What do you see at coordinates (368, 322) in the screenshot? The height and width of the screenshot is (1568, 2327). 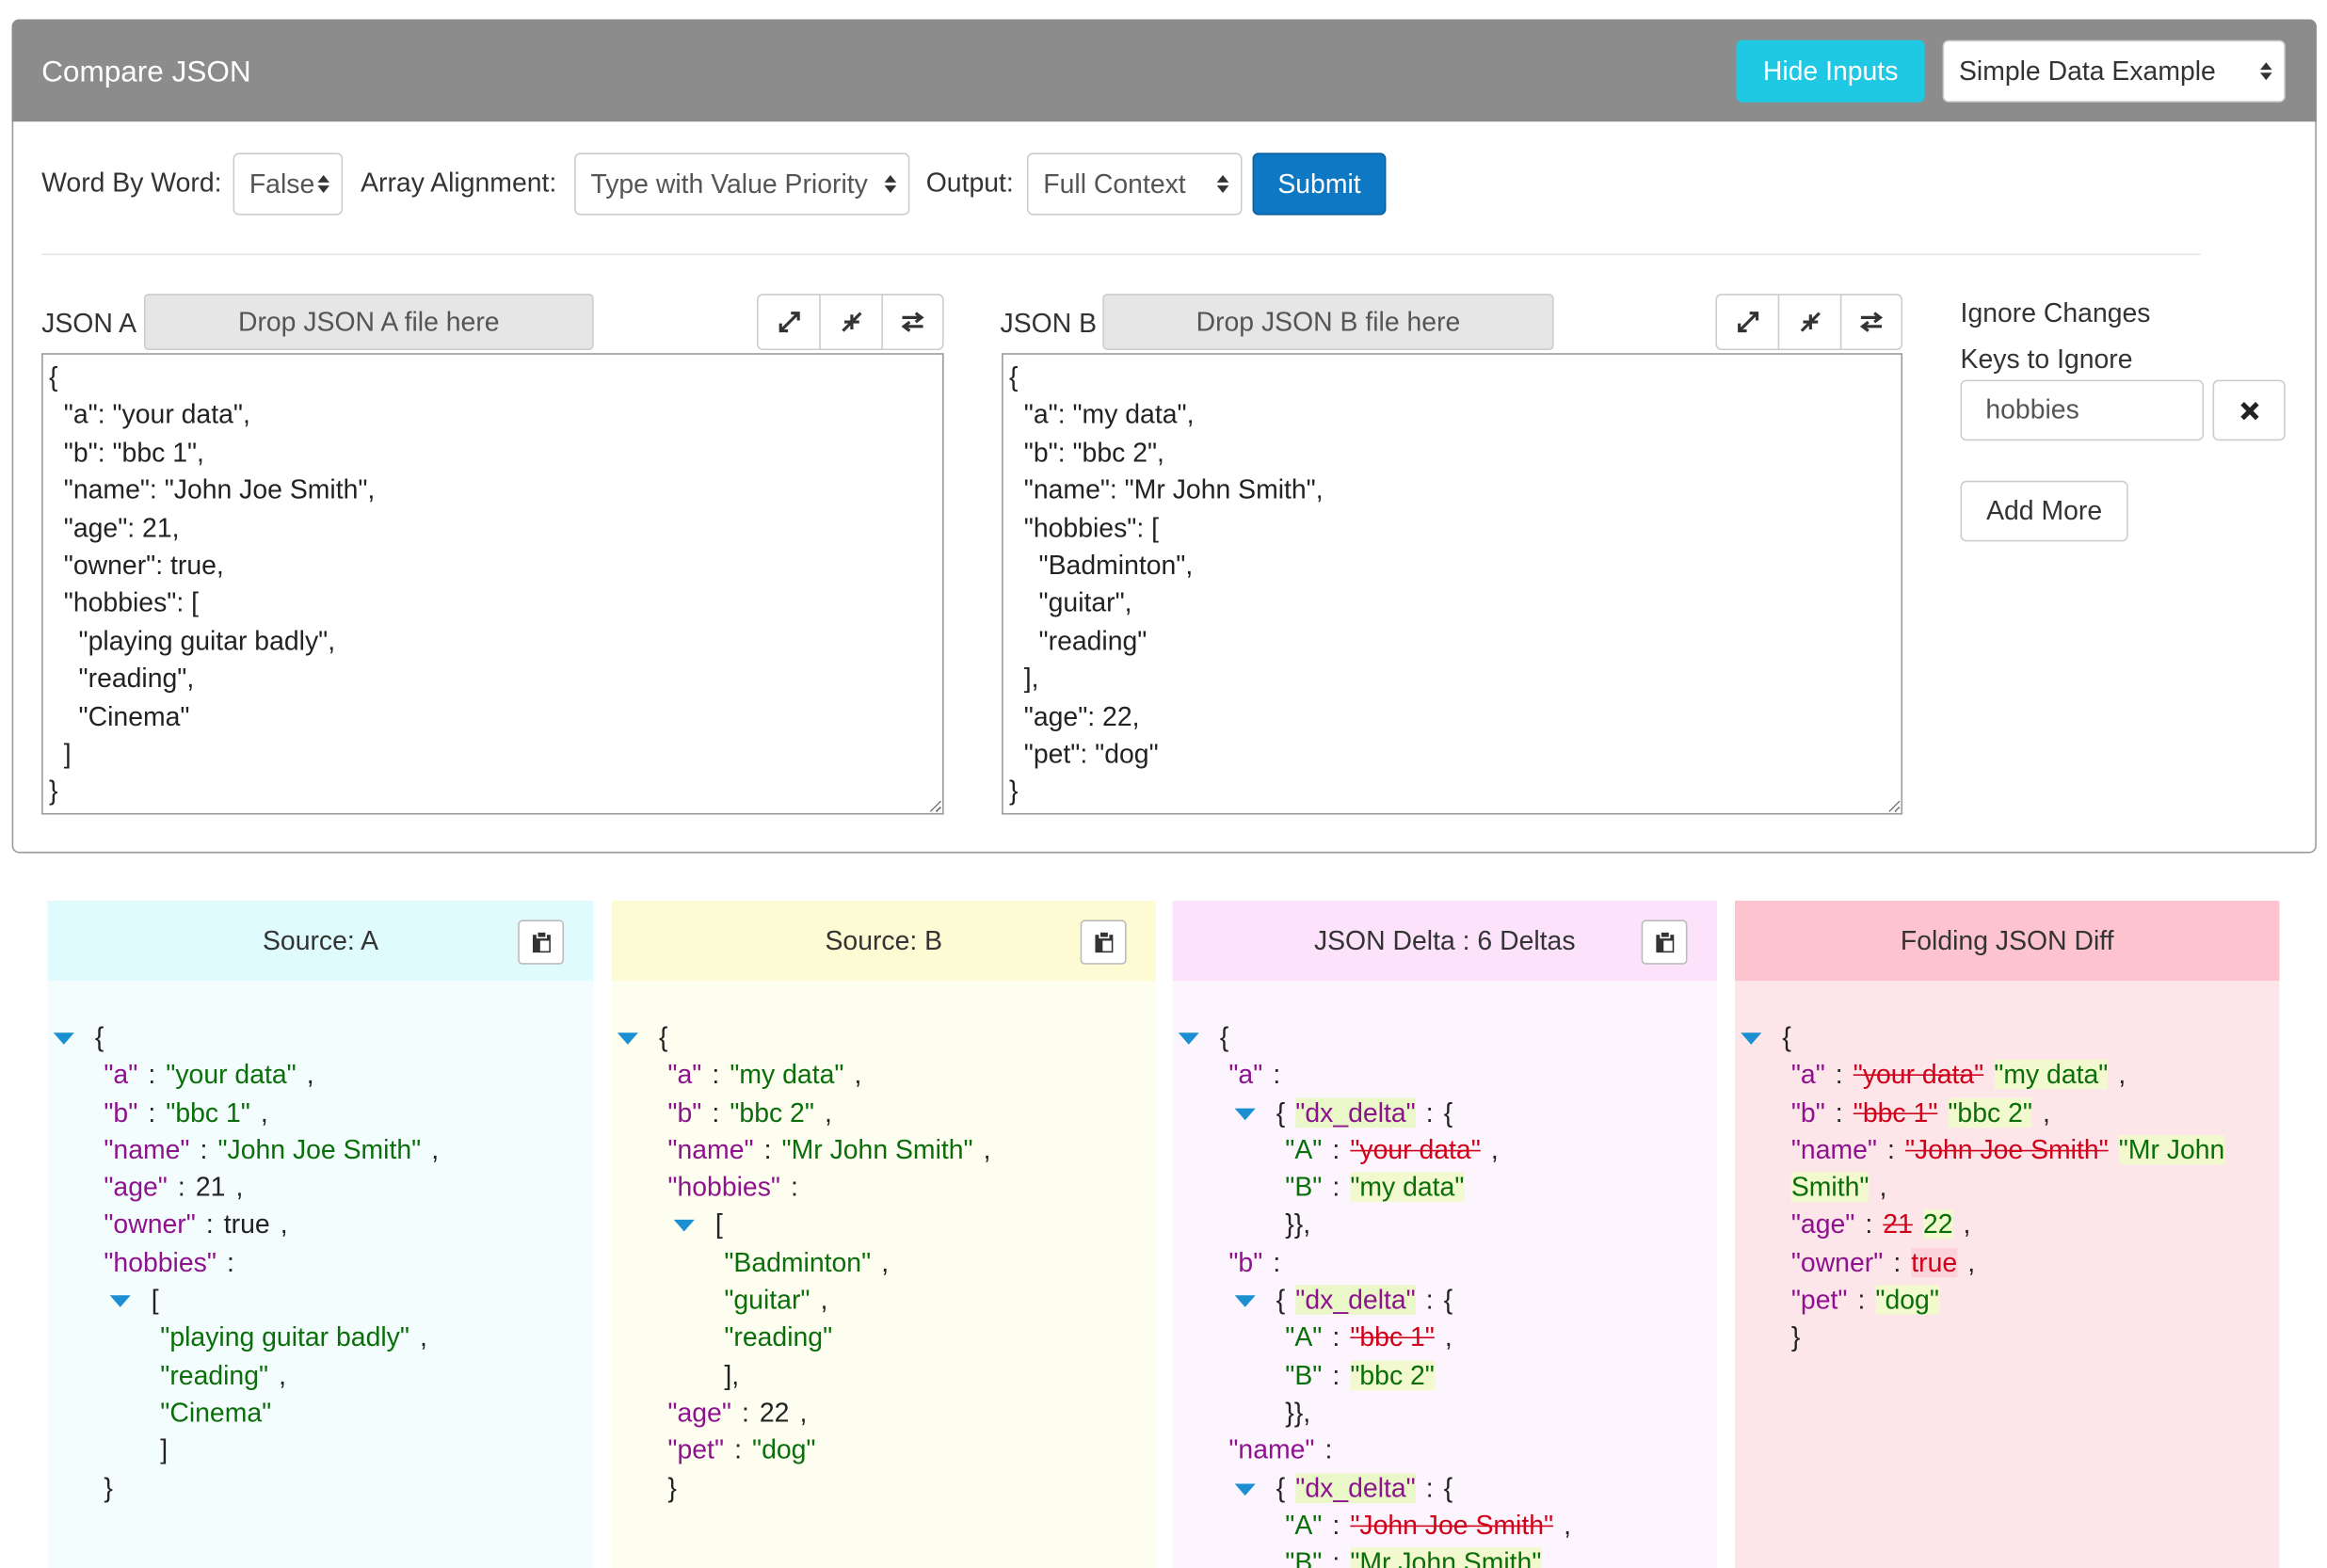 I see `json-a-drop-zone: Drop JSON A file here` at bounding box center [368, 322].